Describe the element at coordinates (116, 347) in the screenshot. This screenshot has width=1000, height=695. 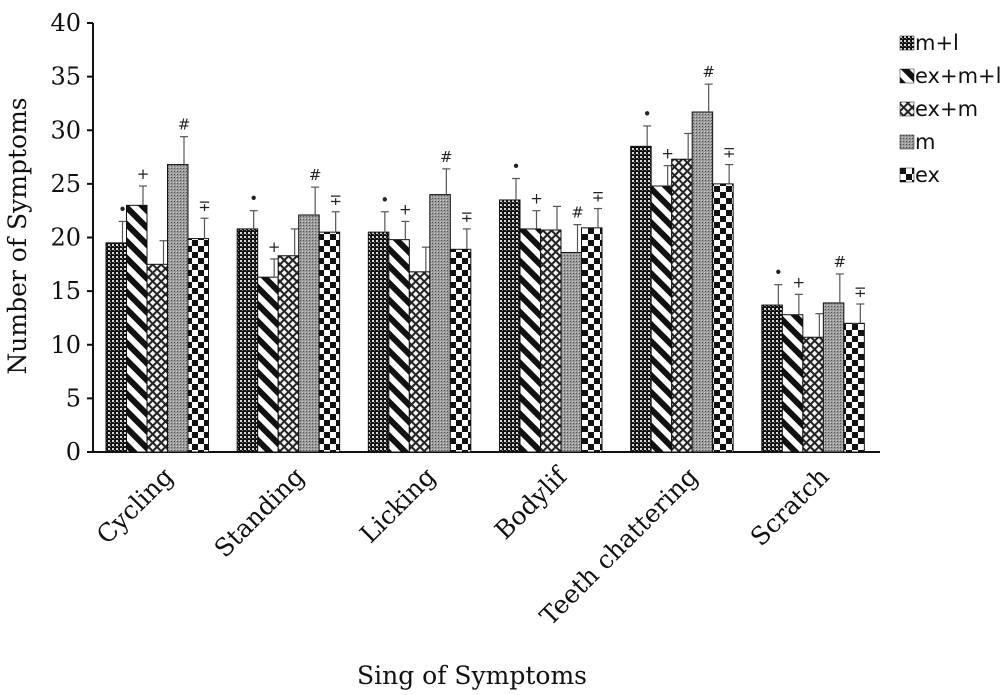
I see `bar-m-l-cycling` at that location.